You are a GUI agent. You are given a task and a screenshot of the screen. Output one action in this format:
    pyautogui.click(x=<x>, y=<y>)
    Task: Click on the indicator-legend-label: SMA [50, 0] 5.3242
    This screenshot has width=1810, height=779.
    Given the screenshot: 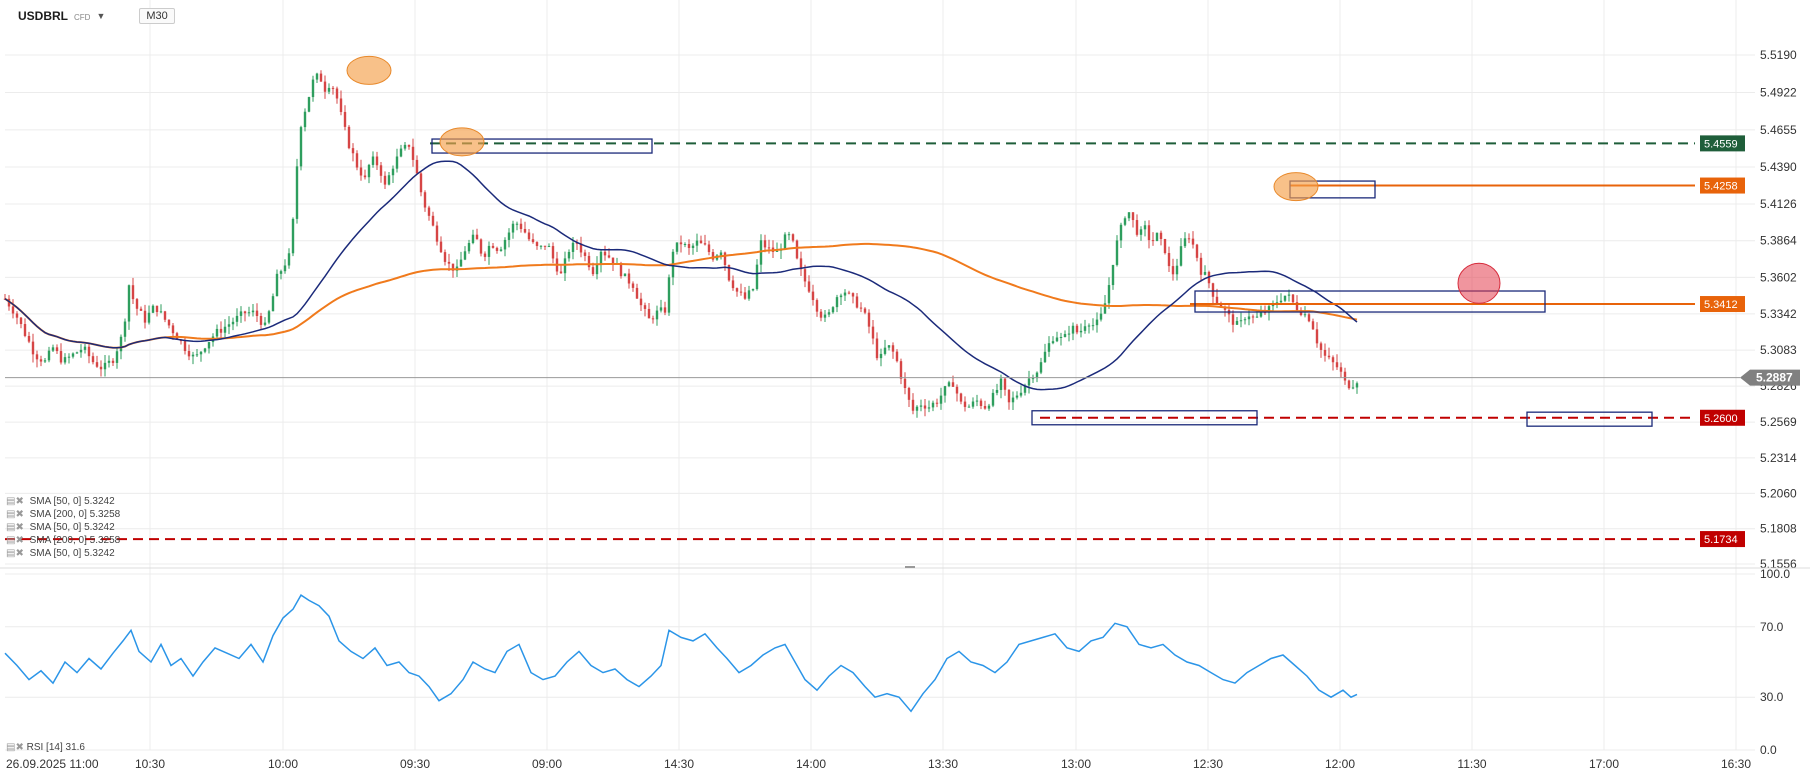 What is the action you would take?
    pyautogui.click(x=72, y=527)
    